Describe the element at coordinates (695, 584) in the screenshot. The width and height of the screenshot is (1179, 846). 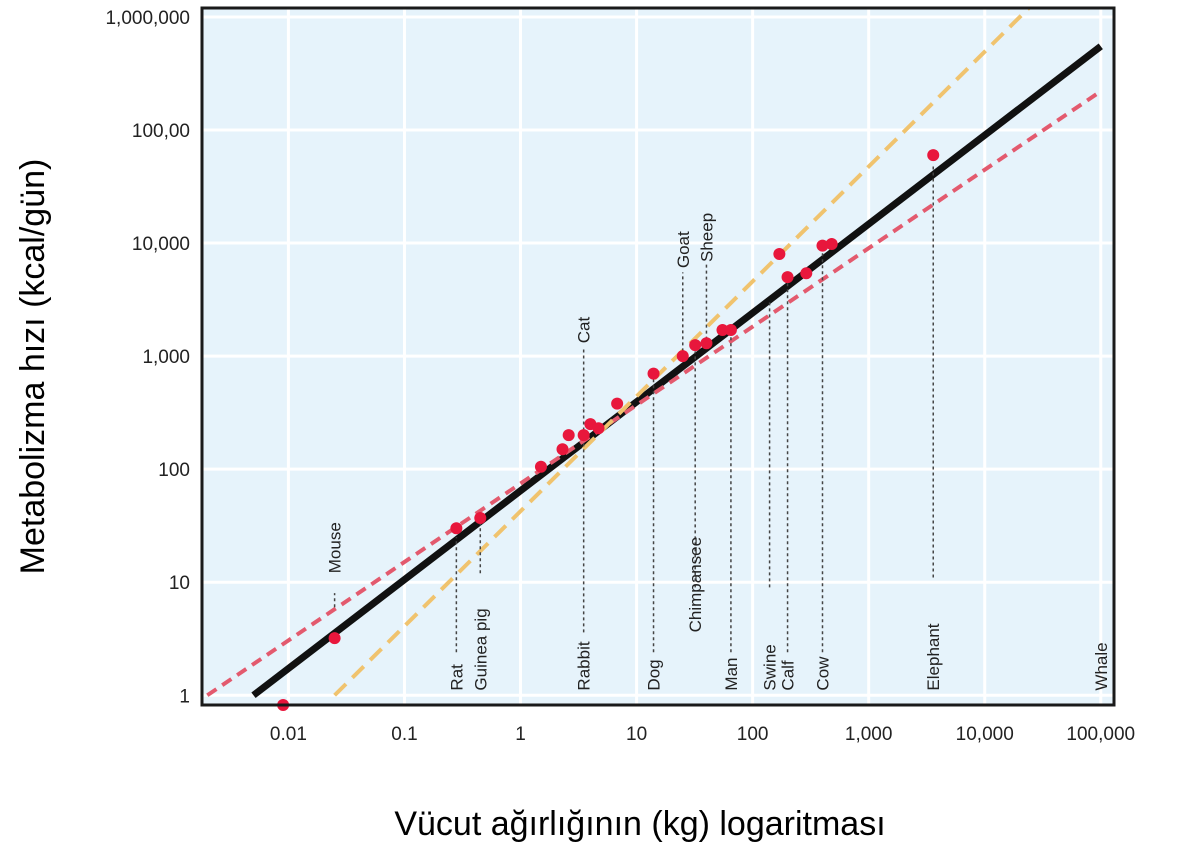
I see `annotation-label: Chimpansee` at that location.